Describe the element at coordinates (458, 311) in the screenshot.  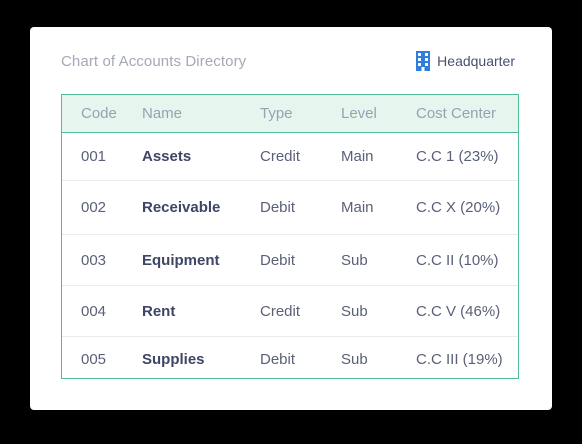
I see `cell-cost-center: C.C V (46%)` at that location.